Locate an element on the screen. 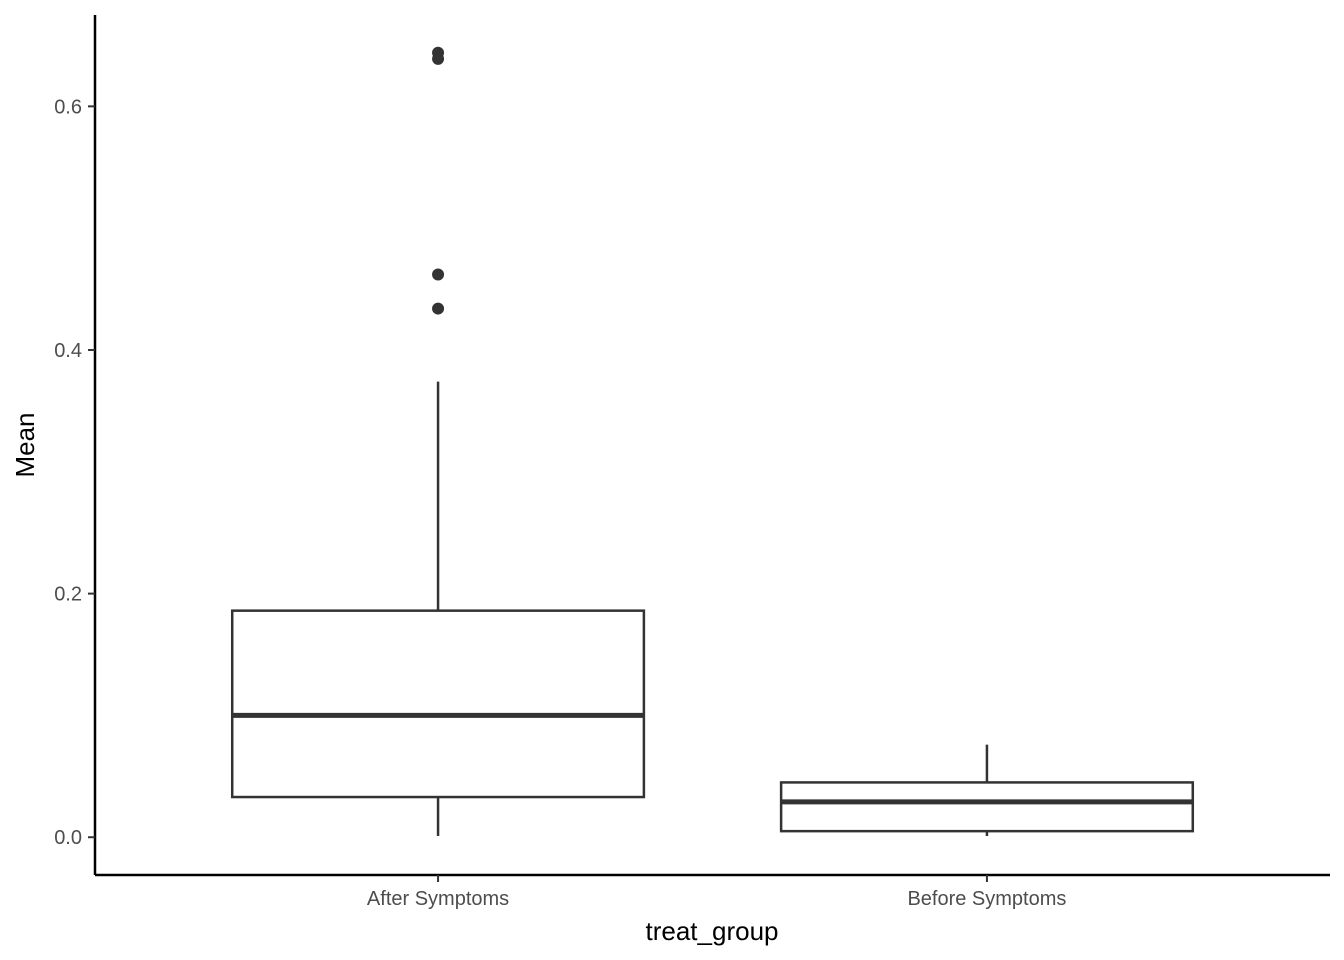  y-tick-label: 0.6 is located at coordinates (68, 107).